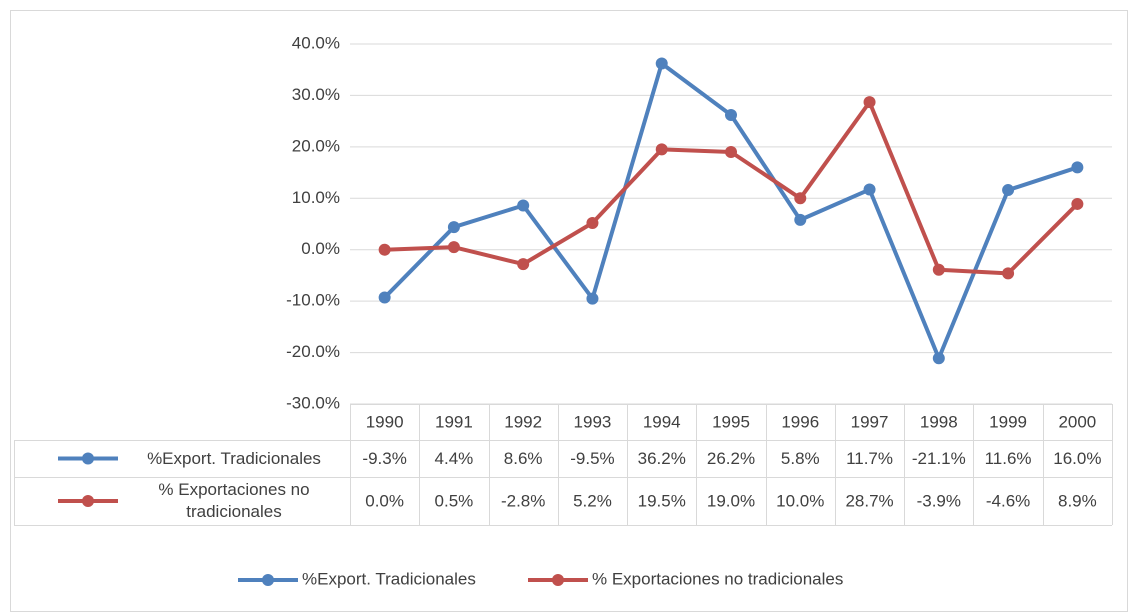 Image resolution: width=1129 pixels, height=613 pixels. Describe the element at coordinates (717, 578) in the screenshot. I see `legend-label: % Exportaciones no tradicionales` at that location.